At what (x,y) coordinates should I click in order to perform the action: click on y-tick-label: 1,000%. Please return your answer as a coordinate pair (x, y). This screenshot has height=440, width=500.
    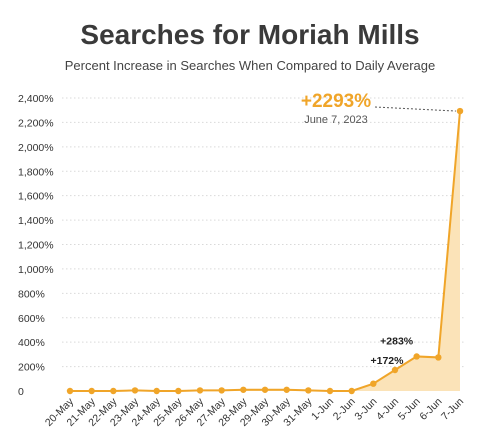
    Looking at the image, I should click on (36, 270).